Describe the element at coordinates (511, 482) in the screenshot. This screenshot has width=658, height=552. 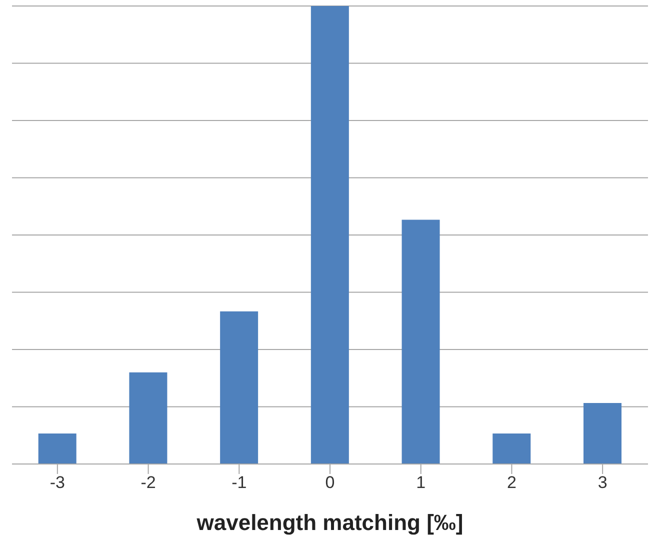
I see `x-tick-label: 2` at that location.